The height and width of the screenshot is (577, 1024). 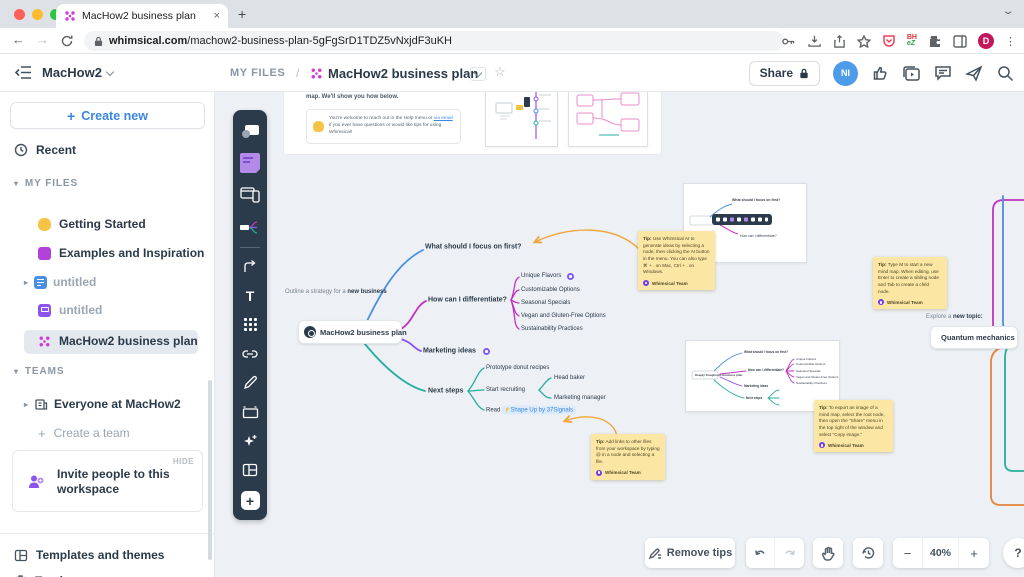 I want to click on comments-icon, so click(x=943, y=73).